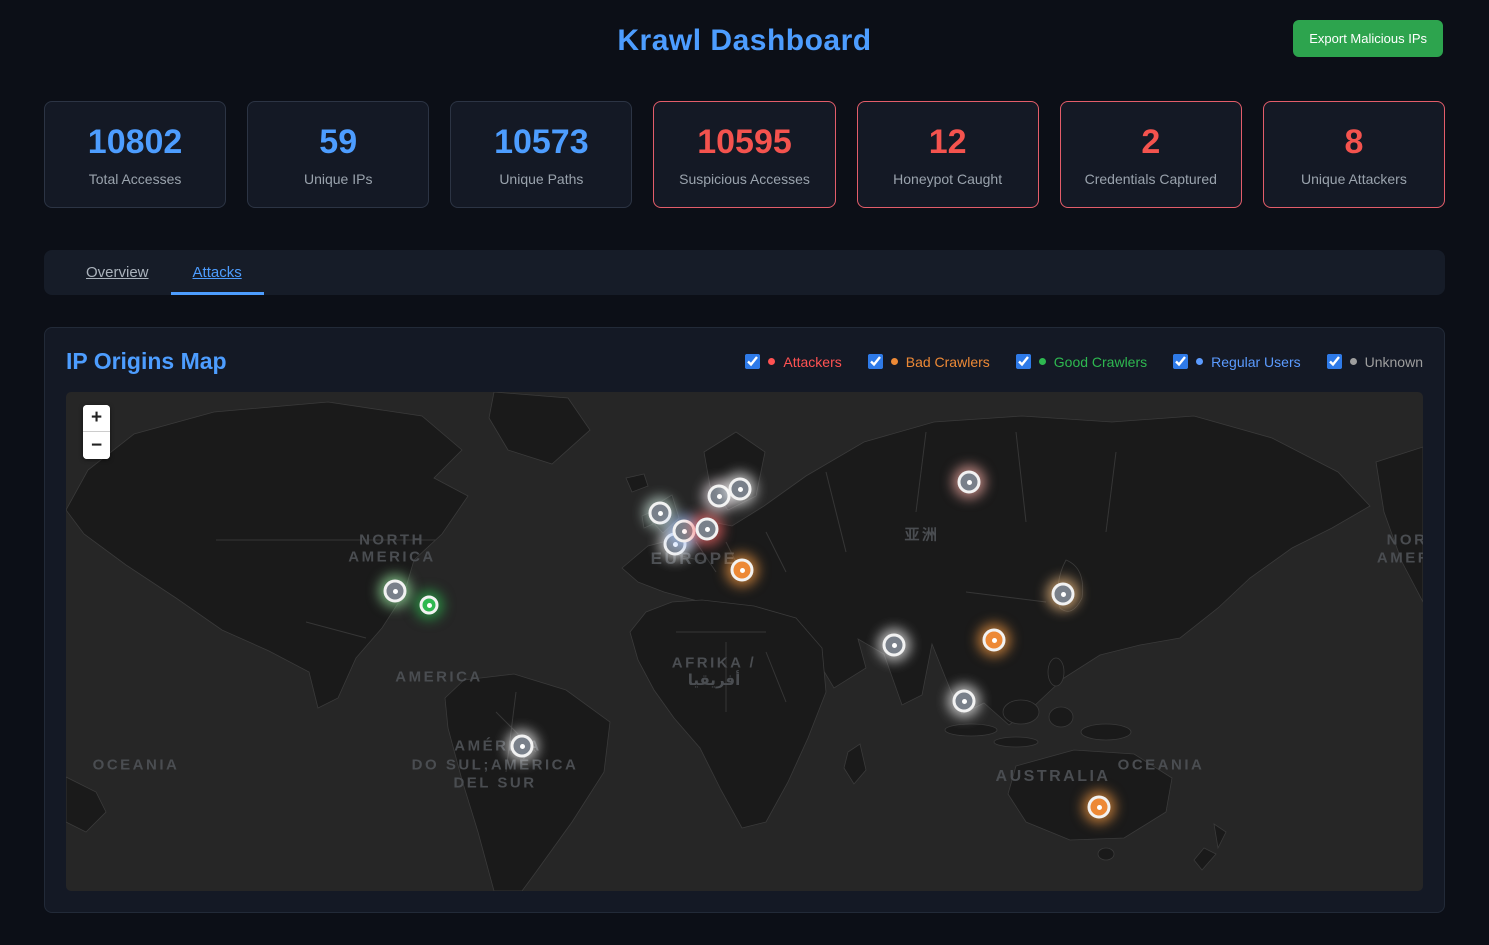 Image resolution: width=1489 pixels, height=945 pixels. What do you see at coordinates (117, 272) in the screenshot?
I see `tab-overview: Overview` at bounding box center [117, 272].